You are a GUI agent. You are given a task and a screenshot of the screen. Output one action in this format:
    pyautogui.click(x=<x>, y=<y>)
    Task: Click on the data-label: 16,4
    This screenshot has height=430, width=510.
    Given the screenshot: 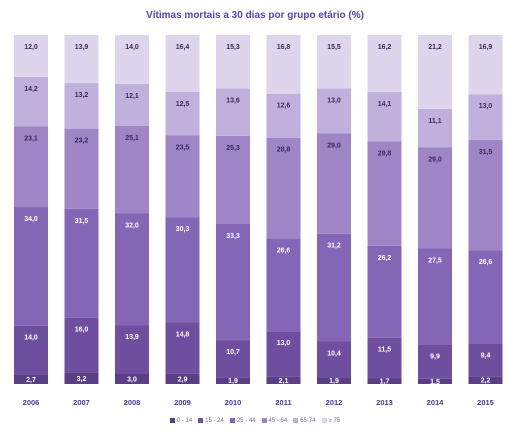 What is the action you would take?
    pyautogui.click(x=183, y=47)
    